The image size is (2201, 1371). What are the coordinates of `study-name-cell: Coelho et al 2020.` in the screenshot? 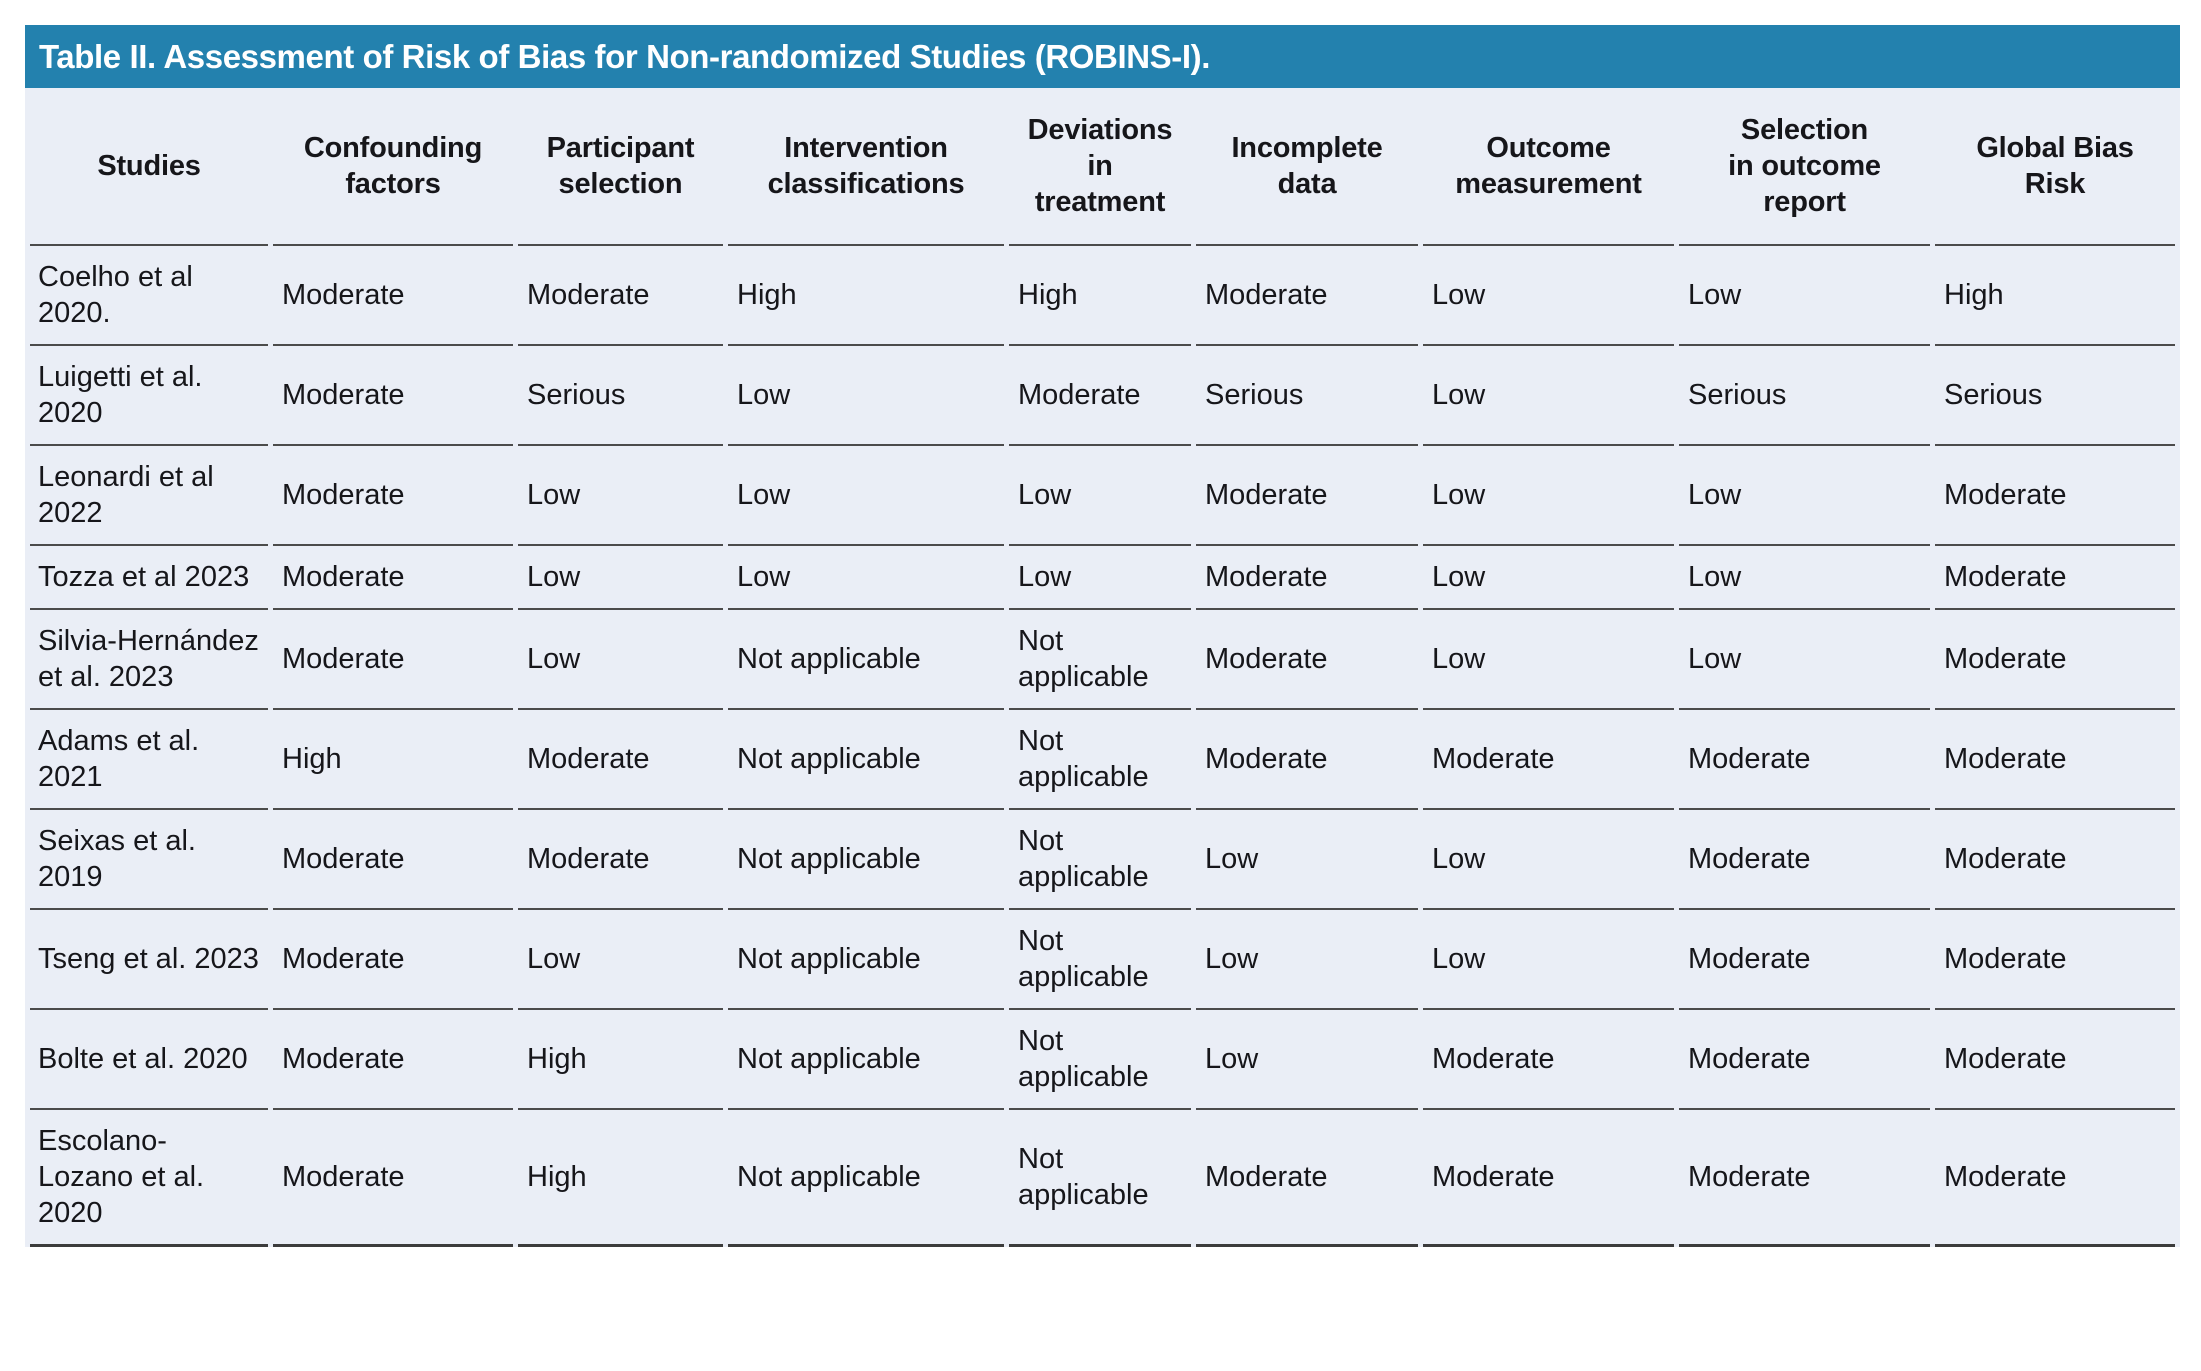 It's located at (149, 296).